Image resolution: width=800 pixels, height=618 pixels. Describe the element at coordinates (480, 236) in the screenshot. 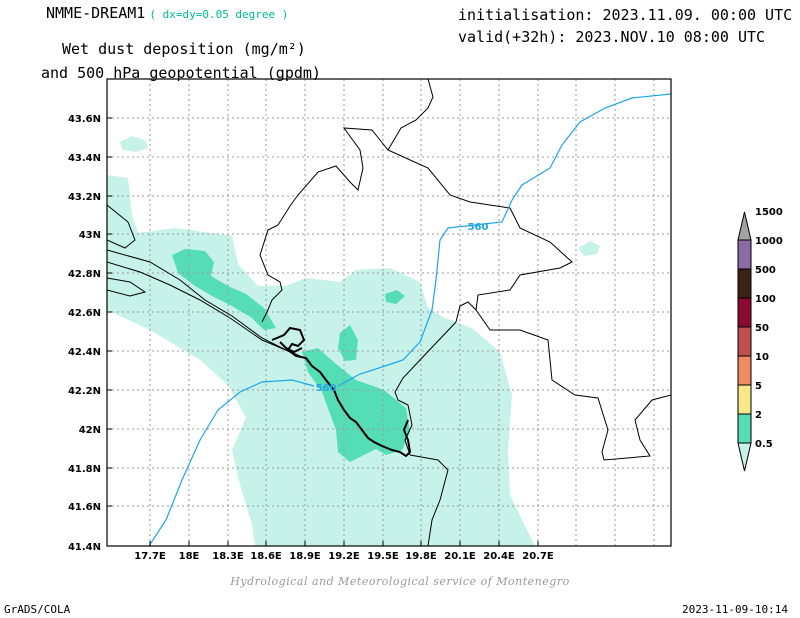

I see `border-serbia` at that location.